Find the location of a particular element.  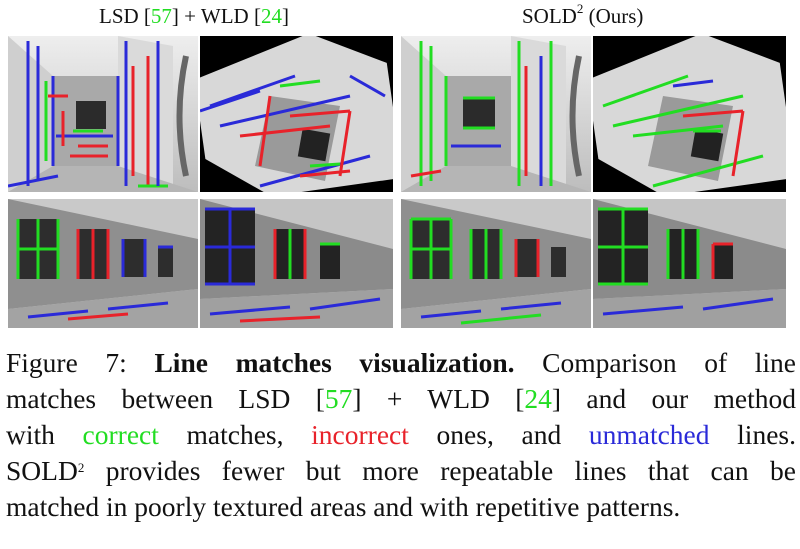

figure-label: Figure 7: is located at coordinates (66, 362).